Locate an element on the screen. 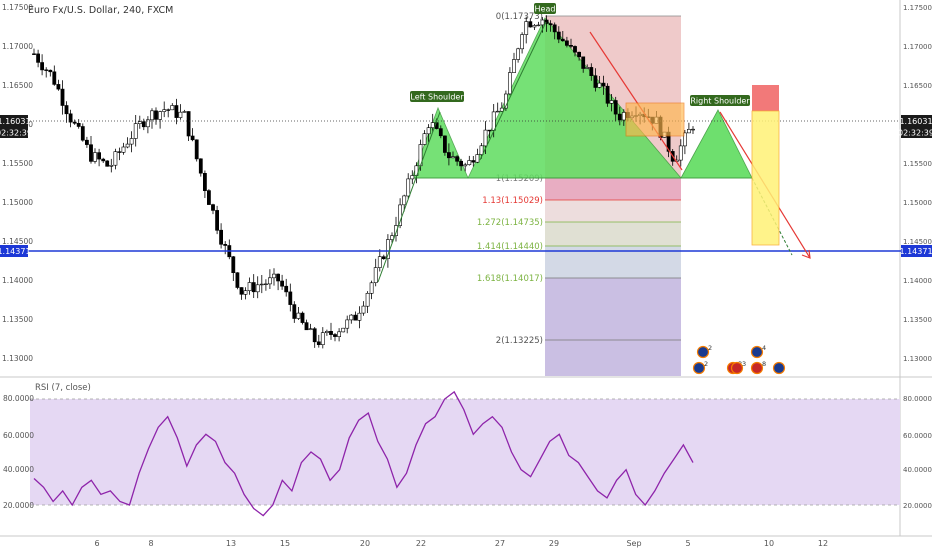 The height and width of the screenshot is (550, 932). rising-trendline-left is located at coordinates (409, 197).